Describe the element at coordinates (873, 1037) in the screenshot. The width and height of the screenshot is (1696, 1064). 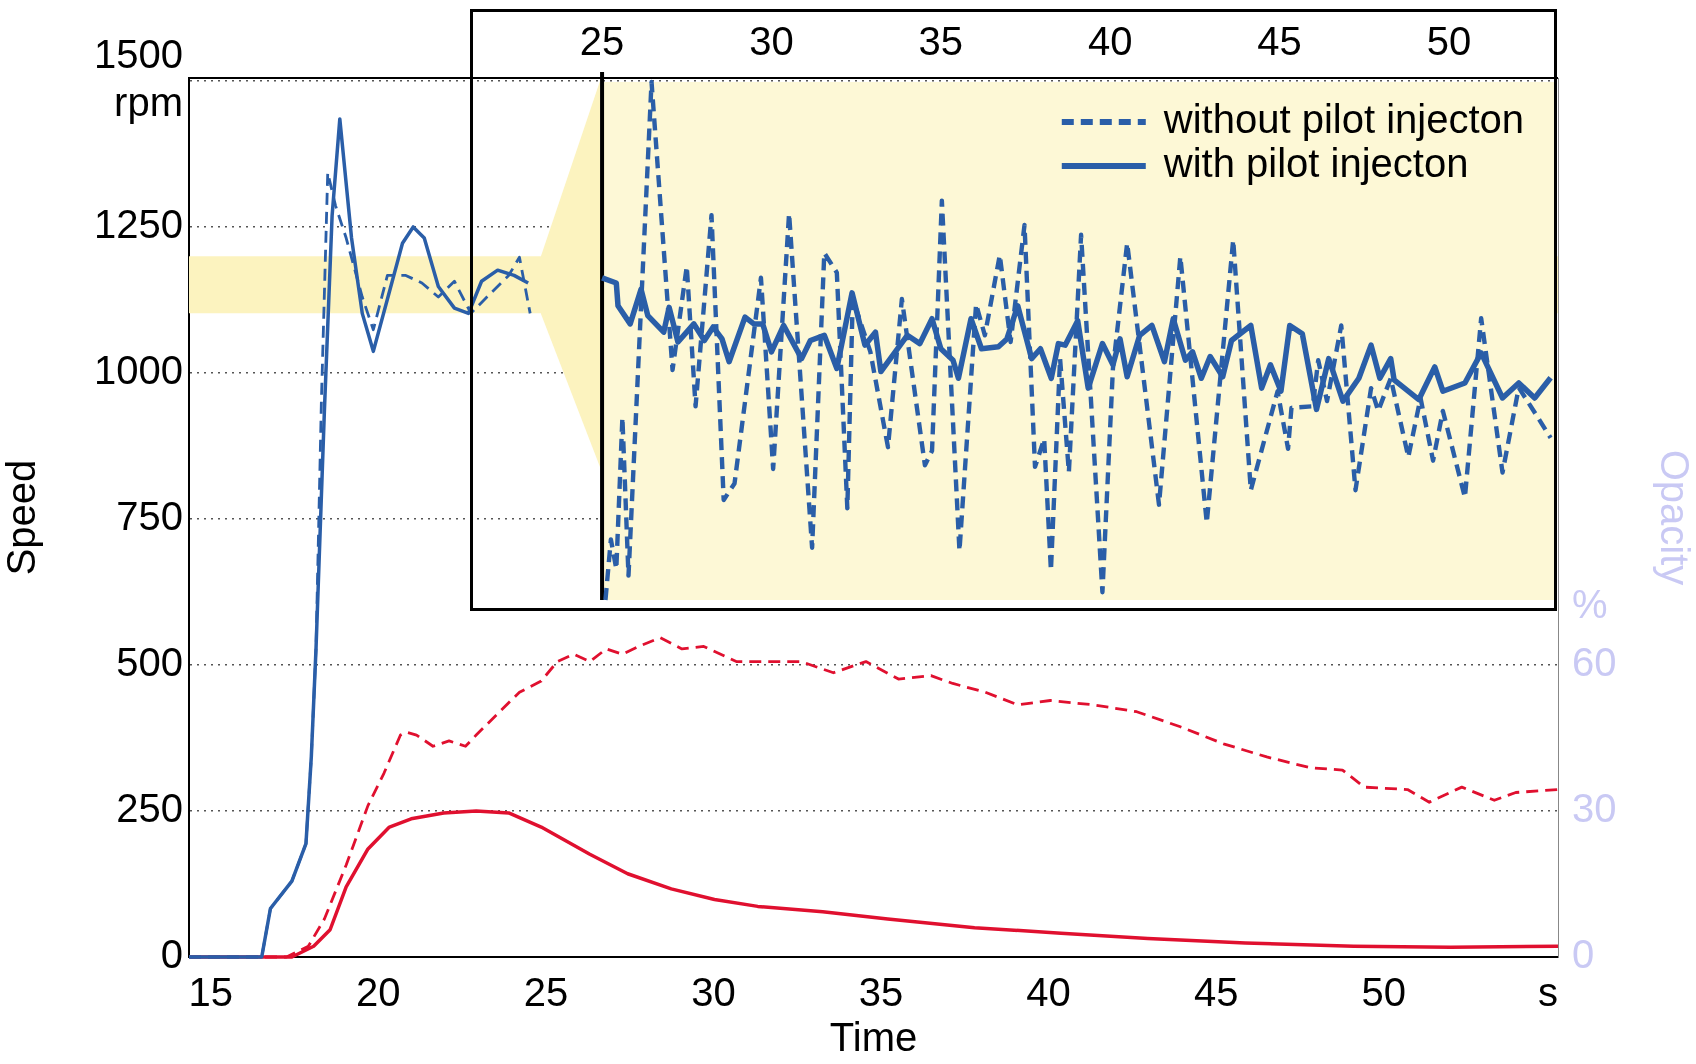
I see `x-axis-title: Time` at that location.